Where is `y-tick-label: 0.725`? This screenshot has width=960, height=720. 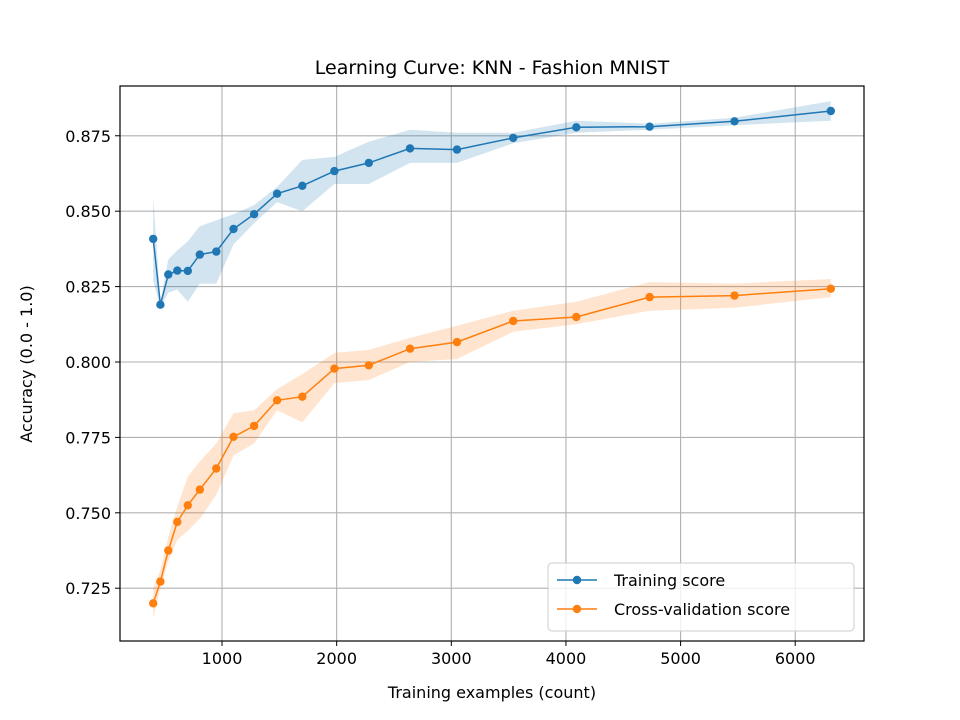 y-tick-label: 0.725 is located at coordinates (88, 588).